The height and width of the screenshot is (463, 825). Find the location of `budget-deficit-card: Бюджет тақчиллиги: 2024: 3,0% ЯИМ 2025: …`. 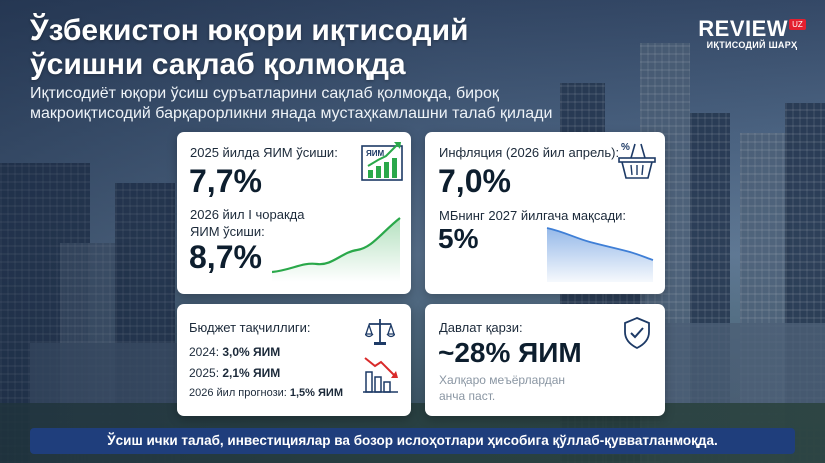

budget-deficit-card: Бюджет тақчиллиги: 2024: 3,0% ЯИМ 2025: … is located at coordinates (294, 360).